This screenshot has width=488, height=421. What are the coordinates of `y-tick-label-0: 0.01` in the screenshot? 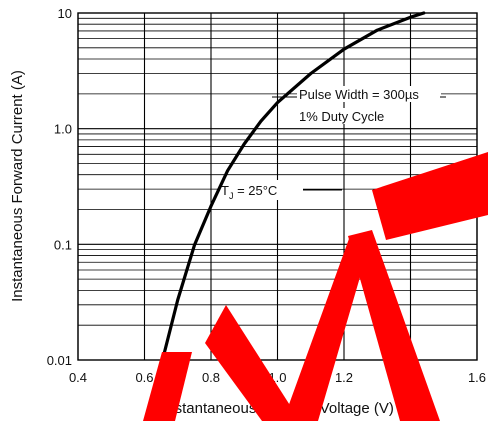 It's located at (59, 360).